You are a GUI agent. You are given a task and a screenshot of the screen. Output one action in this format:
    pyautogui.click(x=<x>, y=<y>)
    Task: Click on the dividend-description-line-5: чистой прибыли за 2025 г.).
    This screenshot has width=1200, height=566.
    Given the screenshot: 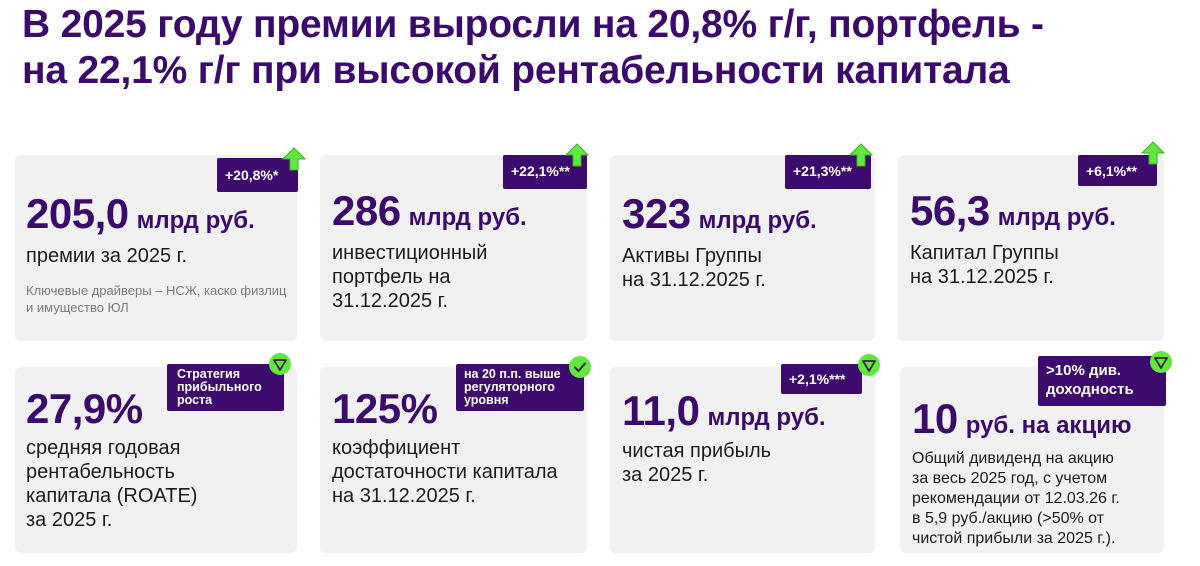 What is the action you would take?
    pyautogui.click(x=1014, y=538)
    